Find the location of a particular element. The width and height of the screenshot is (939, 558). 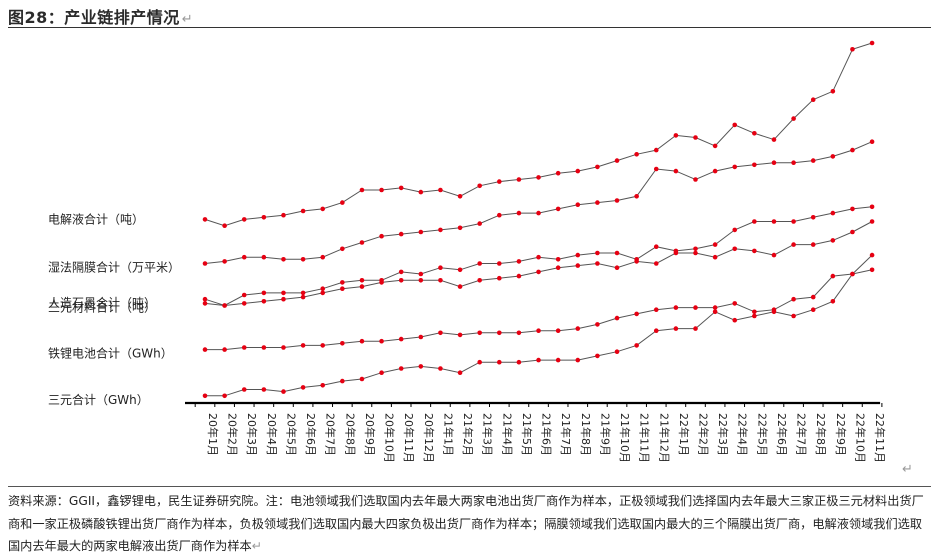

x-tick-label: 22年2月 is located at coordinates (704, 434).